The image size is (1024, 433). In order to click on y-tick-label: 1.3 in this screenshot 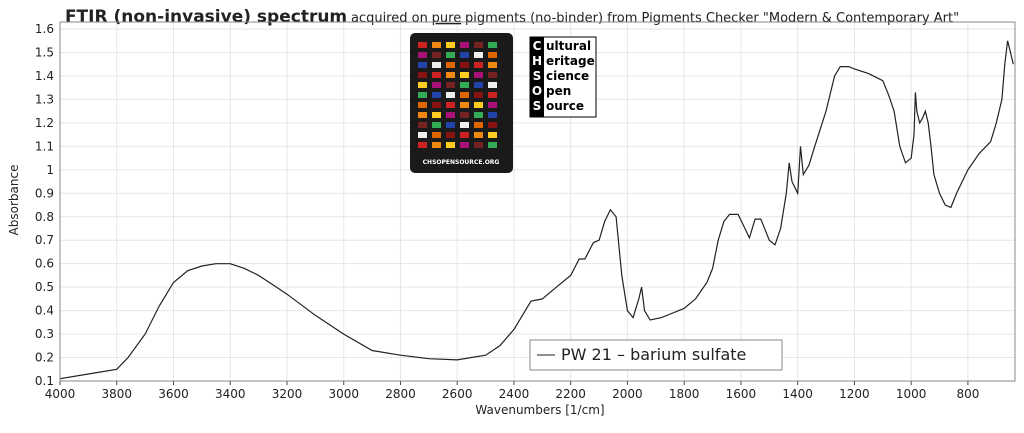, I will do `click(44, 99)`.